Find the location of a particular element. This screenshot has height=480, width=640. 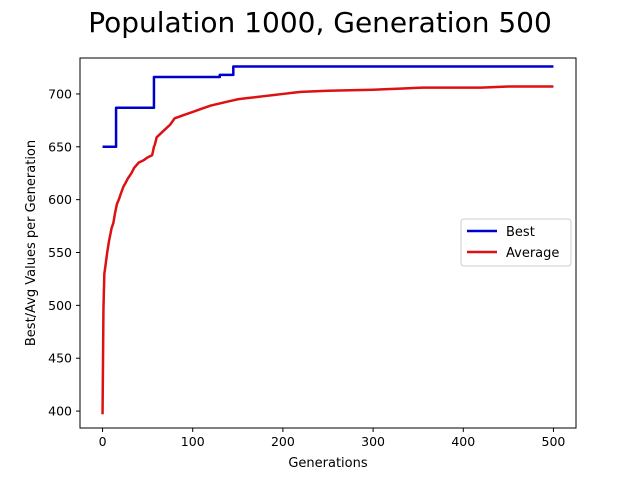

y-tick-label: 500 is located at coordinates (60, 305).